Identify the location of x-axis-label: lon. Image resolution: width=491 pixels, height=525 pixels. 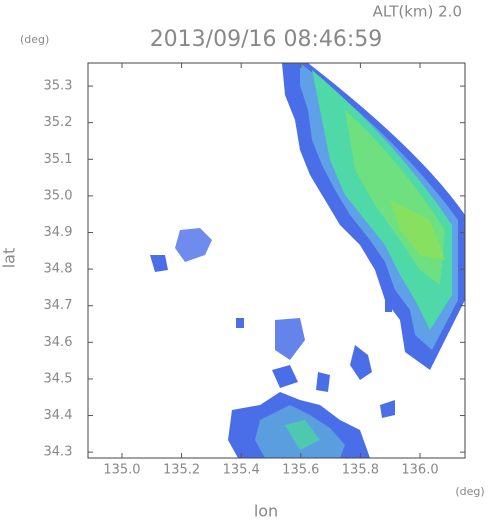
(266, 511).